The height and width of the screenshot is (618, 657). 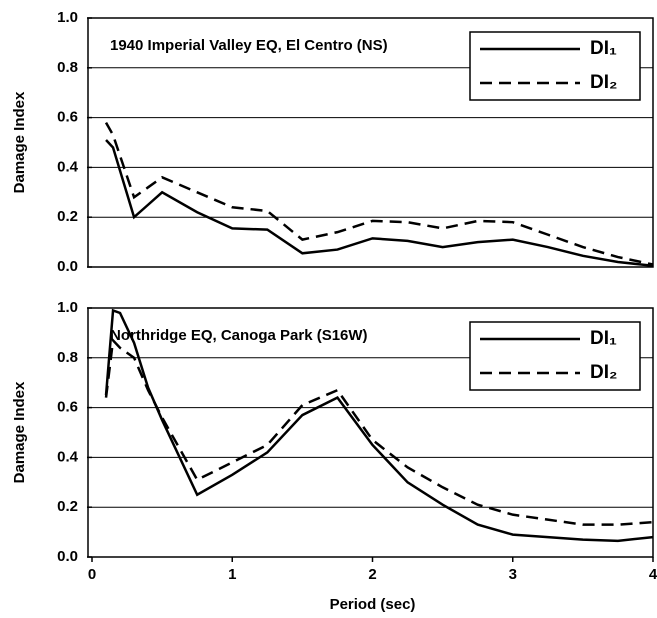 I want to click on x-axis-label: Period (sec), so click(x=373, y=604).